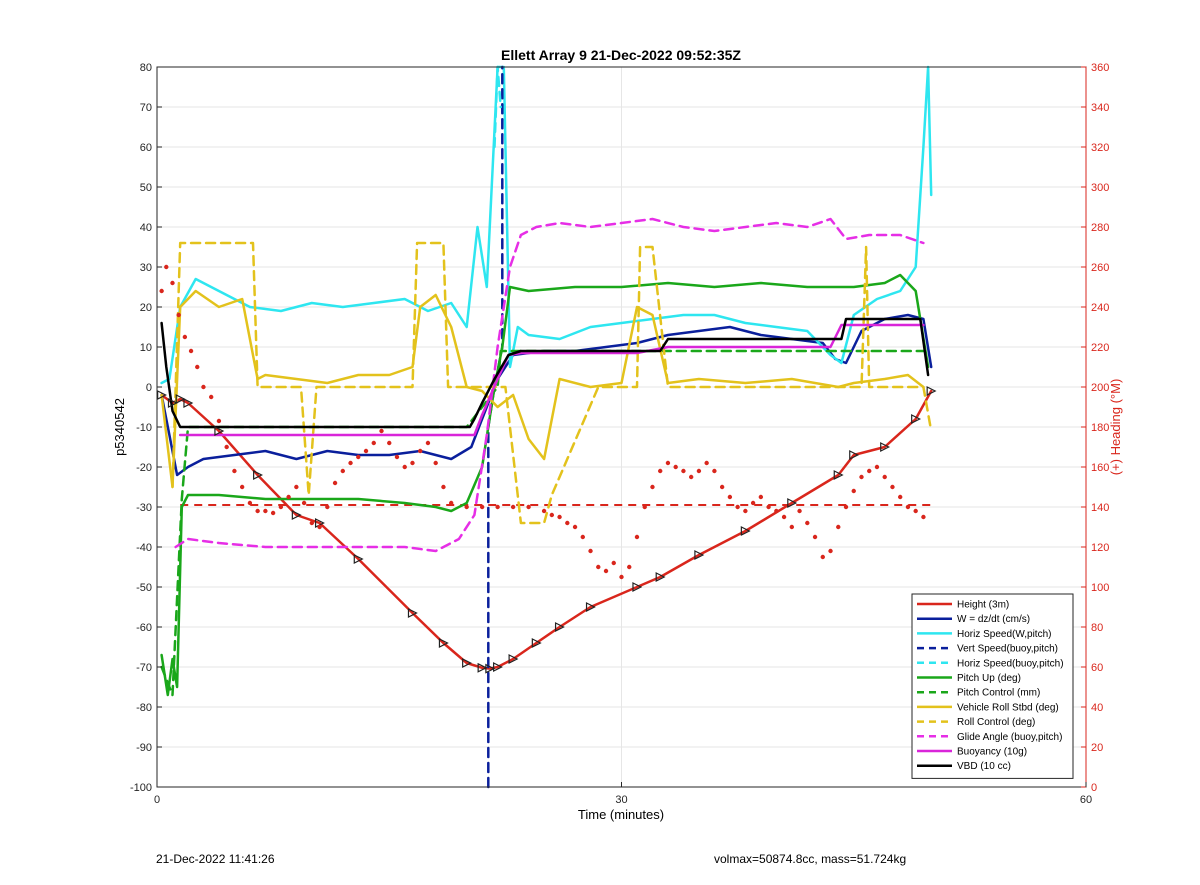 This screenshot has height=885, width=1200. What do you see at coordinates (1100, 548) in the screenshot?
I see `y2-tick-label: 120` at bounding box center [1100, 548].